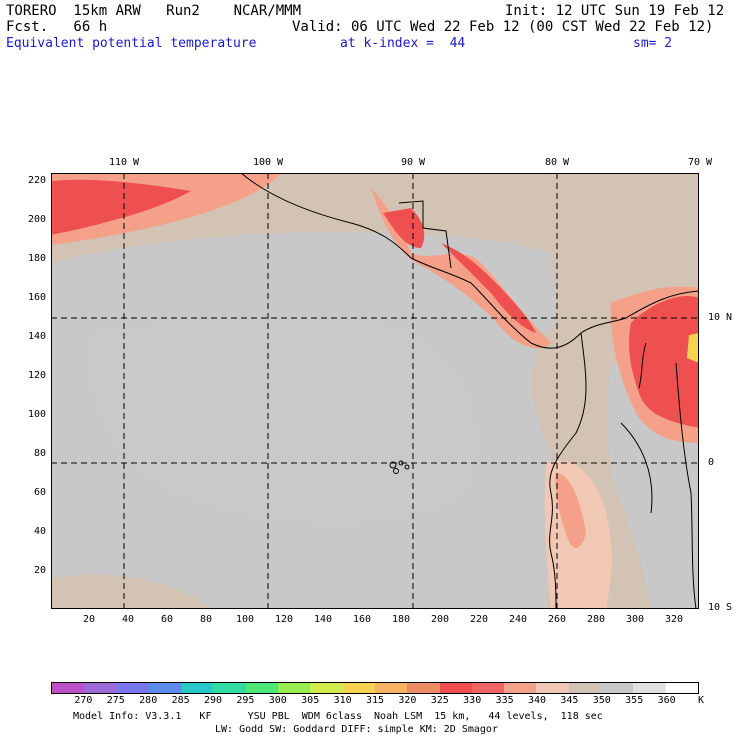 The height and width of the screenshot is (740, 740). What do you see at coordinates (596, 619) in the screenshot?
I see `x-tick-280: 280` at bounding box center [596, 619].